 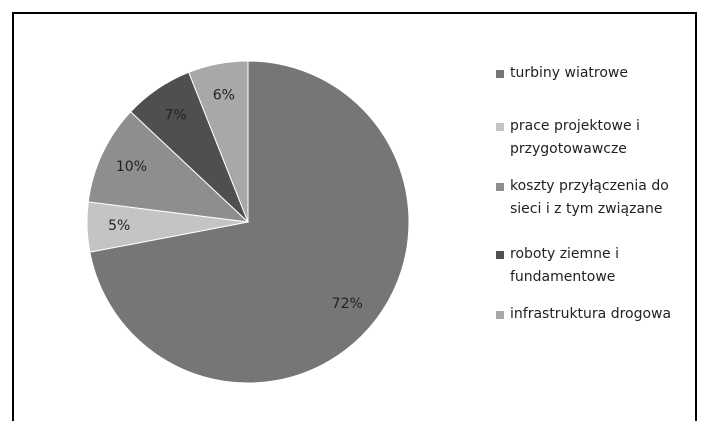 I want to click on legend-item: infrastruktura drogowa, so click(x=596, y=314).